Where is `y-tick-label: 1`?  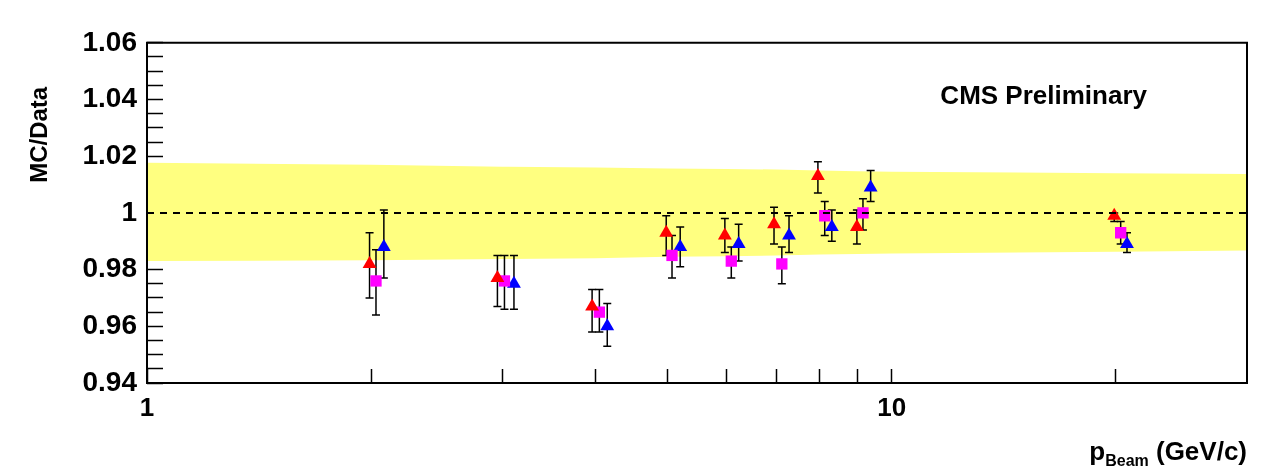 y-tick-label: 1 is located at coordinates (129, 211).